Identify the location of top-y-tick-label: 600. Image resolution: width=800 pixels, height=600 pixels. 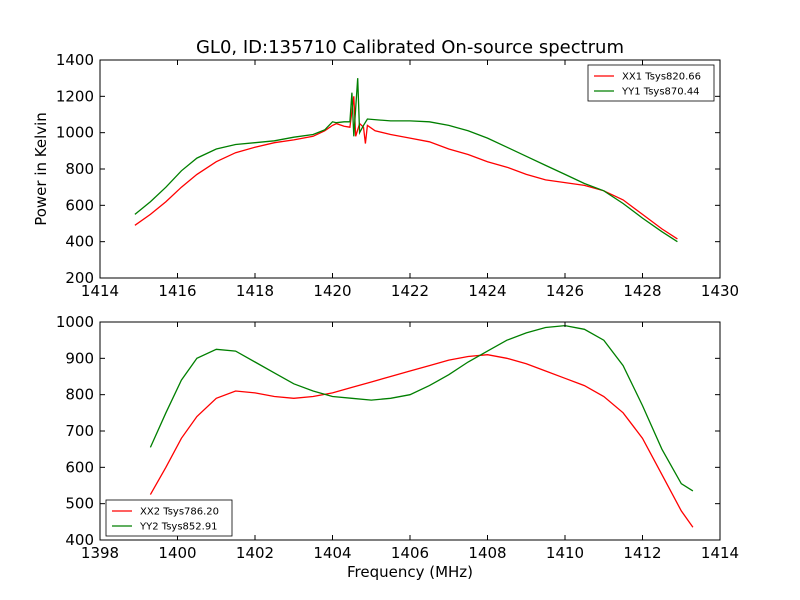
(79, 205).